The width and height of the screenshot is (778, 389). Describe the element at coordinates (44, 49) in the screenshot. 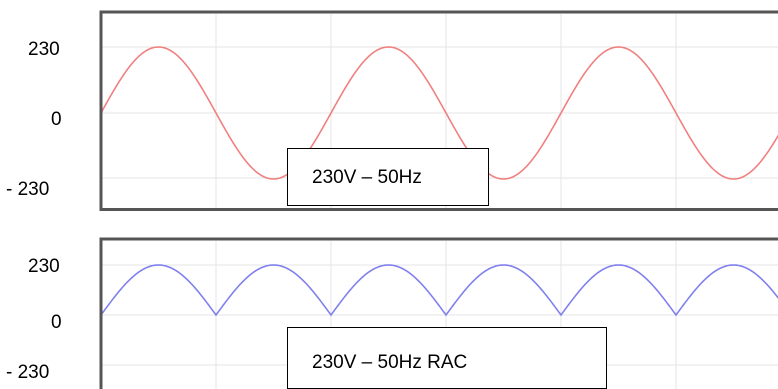

I see `chart-1-y-tick-top: 230` at that location.